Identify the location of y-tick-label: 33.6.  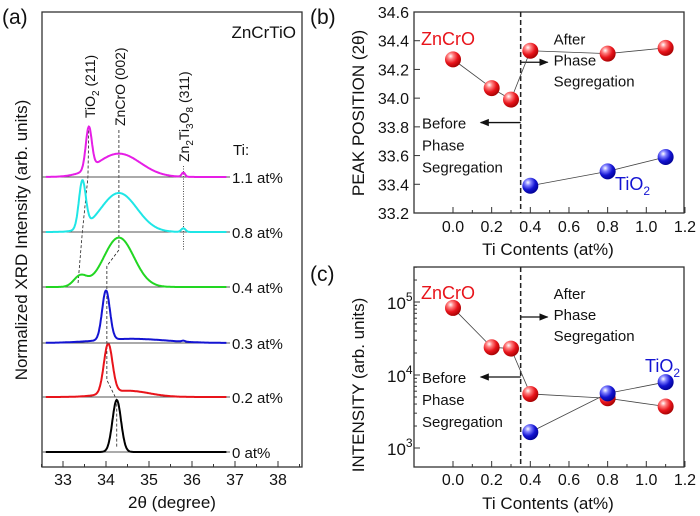
(393, 157).